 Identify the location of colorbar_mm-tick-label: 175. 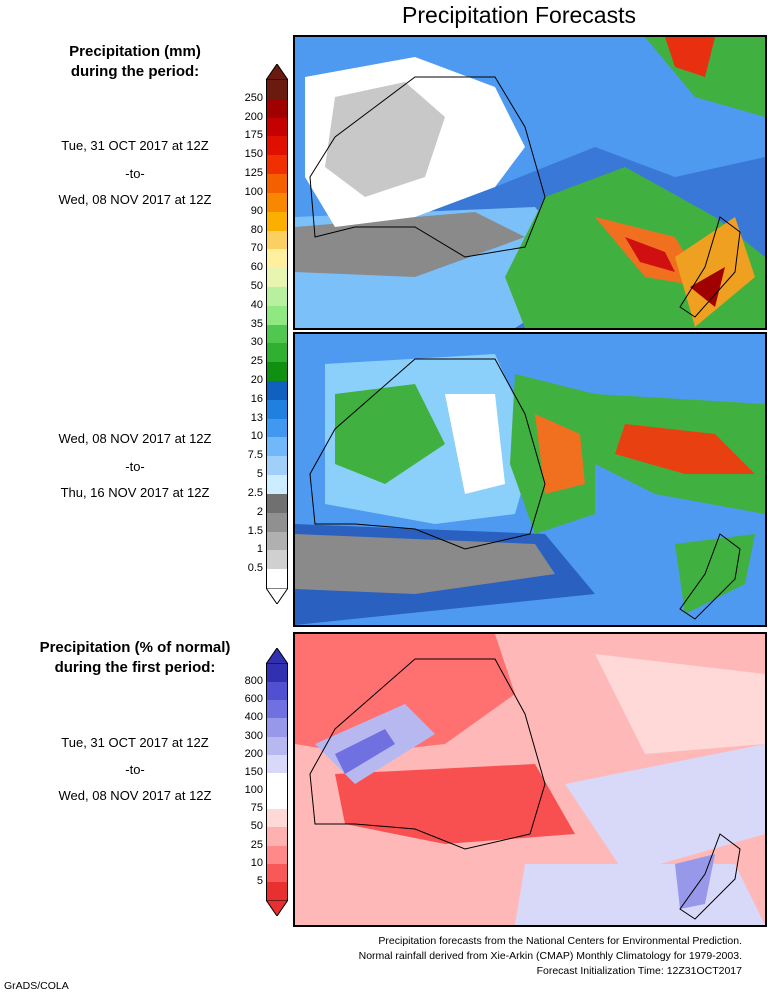
(253, 135).